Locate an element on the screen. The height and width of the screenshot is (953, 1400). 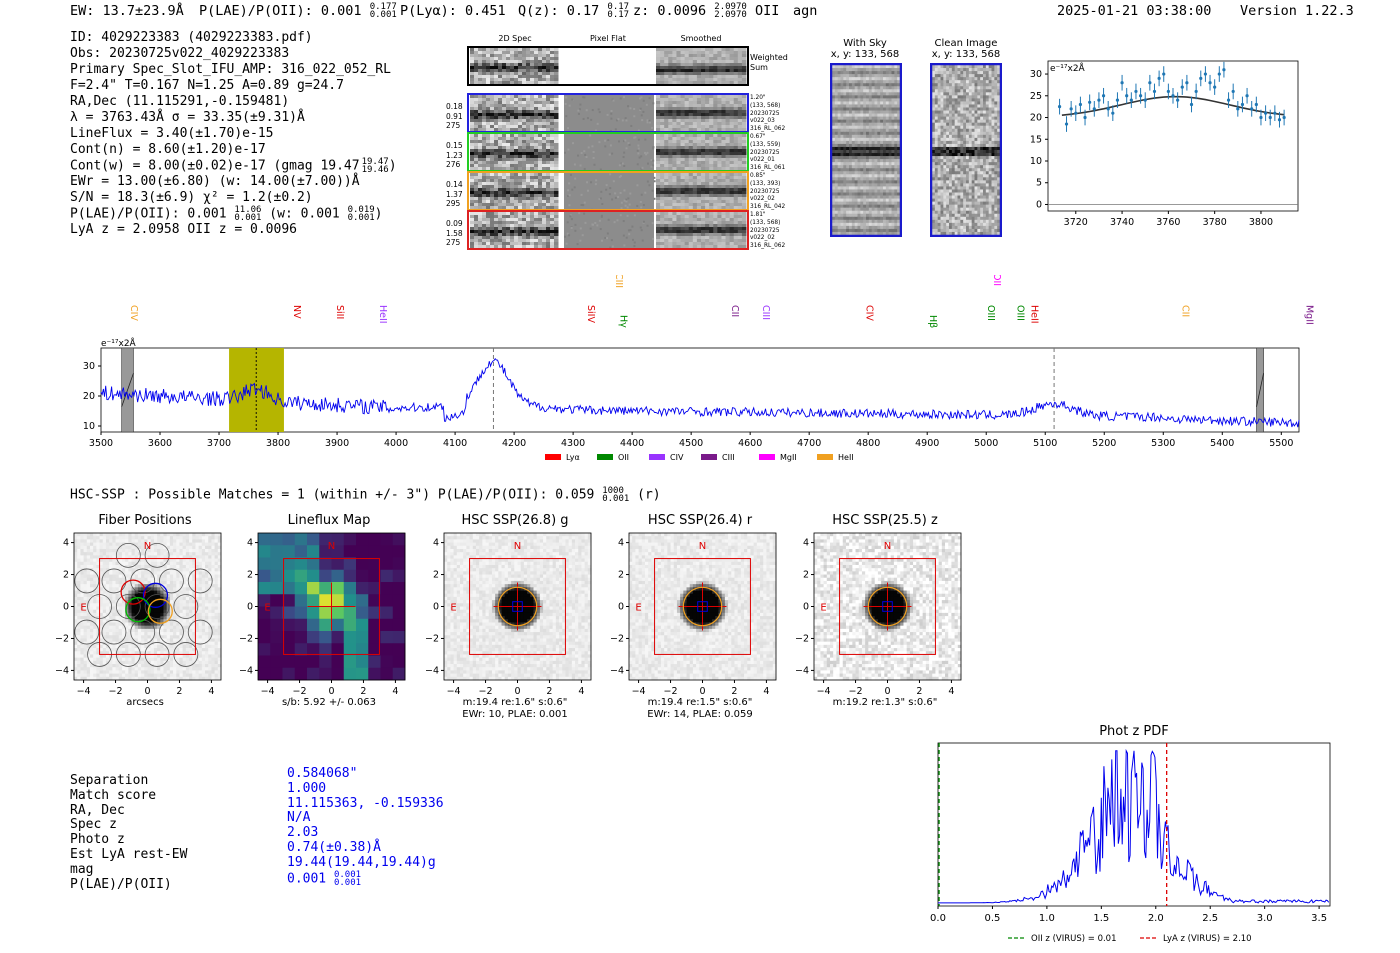
info-obs: Obs: 20230725v022_4029223383 is located at coordinates (180, 53).